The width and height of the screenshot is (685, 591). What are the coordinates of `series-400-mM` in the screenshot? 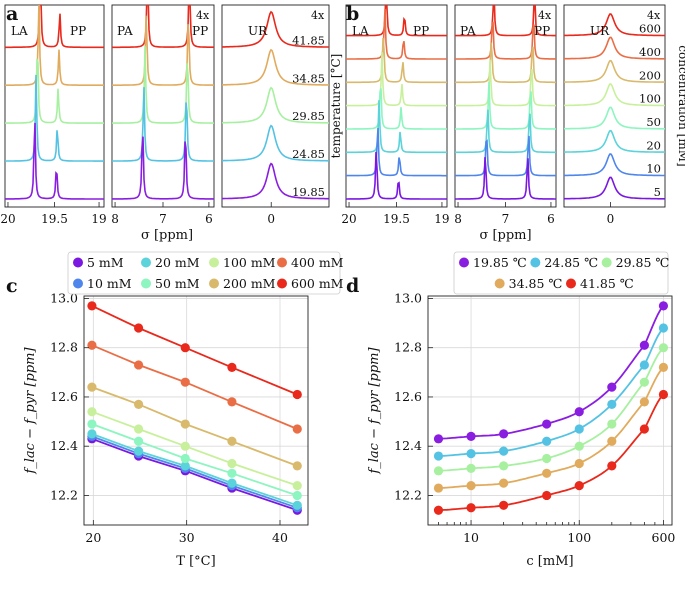 It's located at (194, 387).